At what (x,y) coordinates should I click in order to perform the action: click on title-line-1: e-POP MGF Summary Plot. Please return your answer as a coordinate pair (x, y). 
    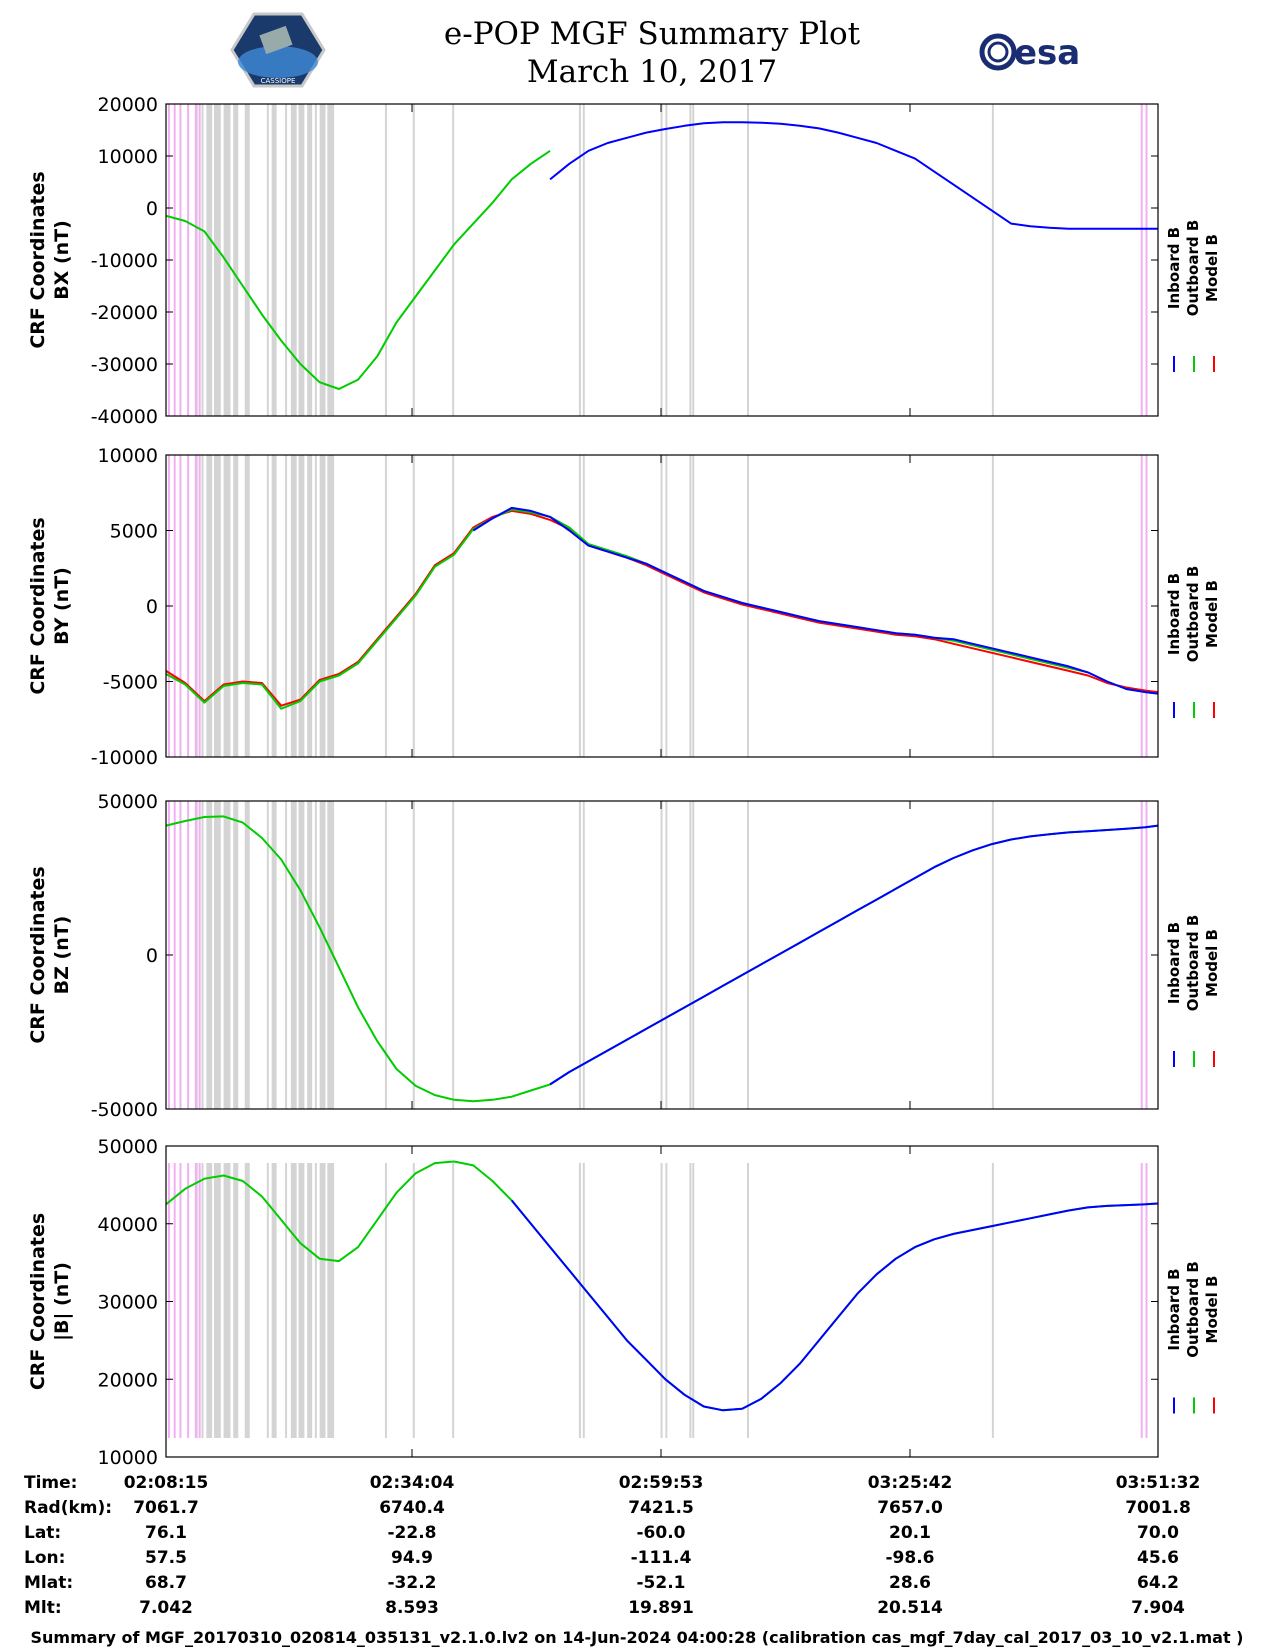
    Looking at the image, I should click on (652, 34).